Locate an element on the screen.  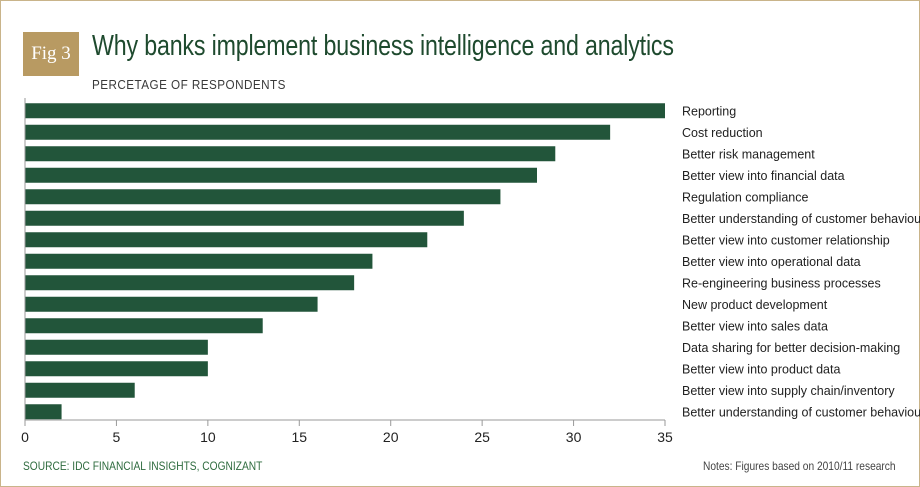
x-tick-label: 10 is located at coordinates (208, 437).